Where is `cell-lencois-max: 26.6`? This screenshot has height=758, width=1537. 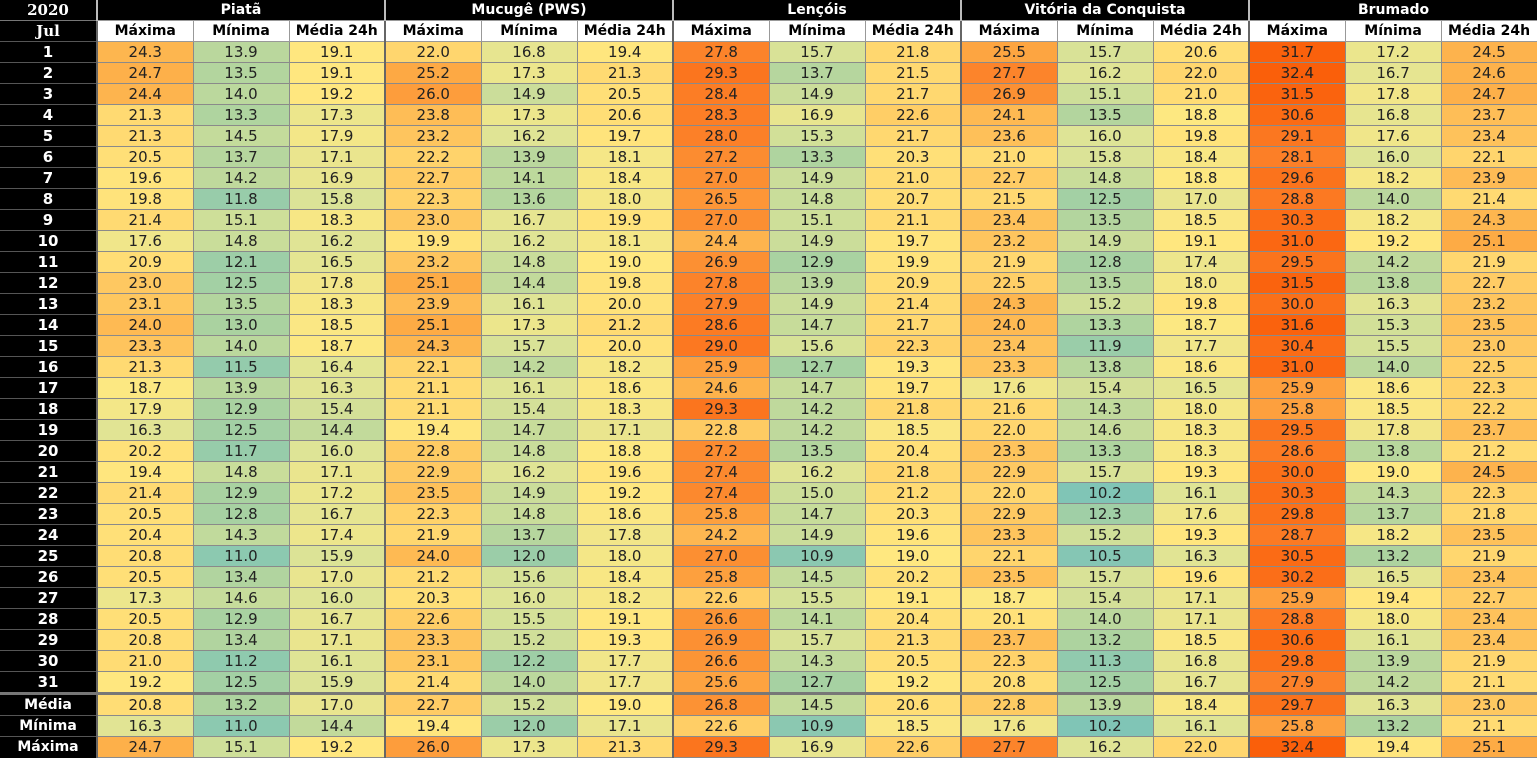
cell-lencois-max: 26.6 is located at coordinates (721, 661).